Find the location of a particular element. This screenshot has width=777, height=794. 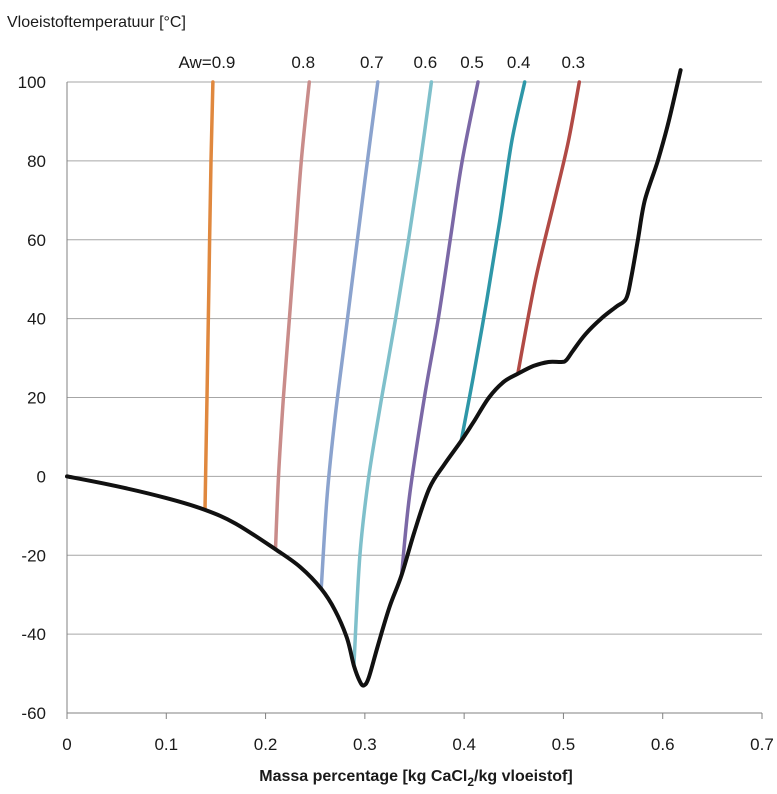

series-label: 0.3 is located at coordinates (573, 62).